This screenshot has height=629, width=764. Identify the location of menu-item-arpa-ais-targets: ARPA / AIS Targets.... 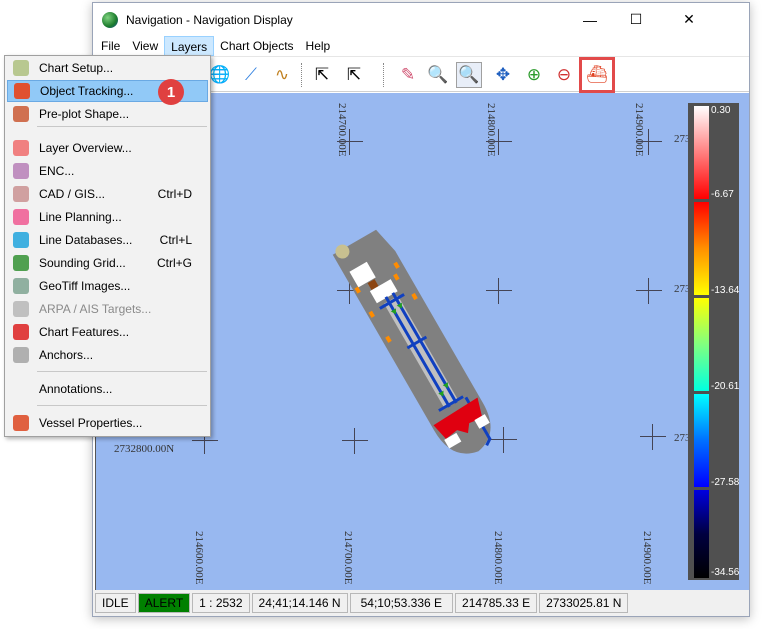
(107, 309).